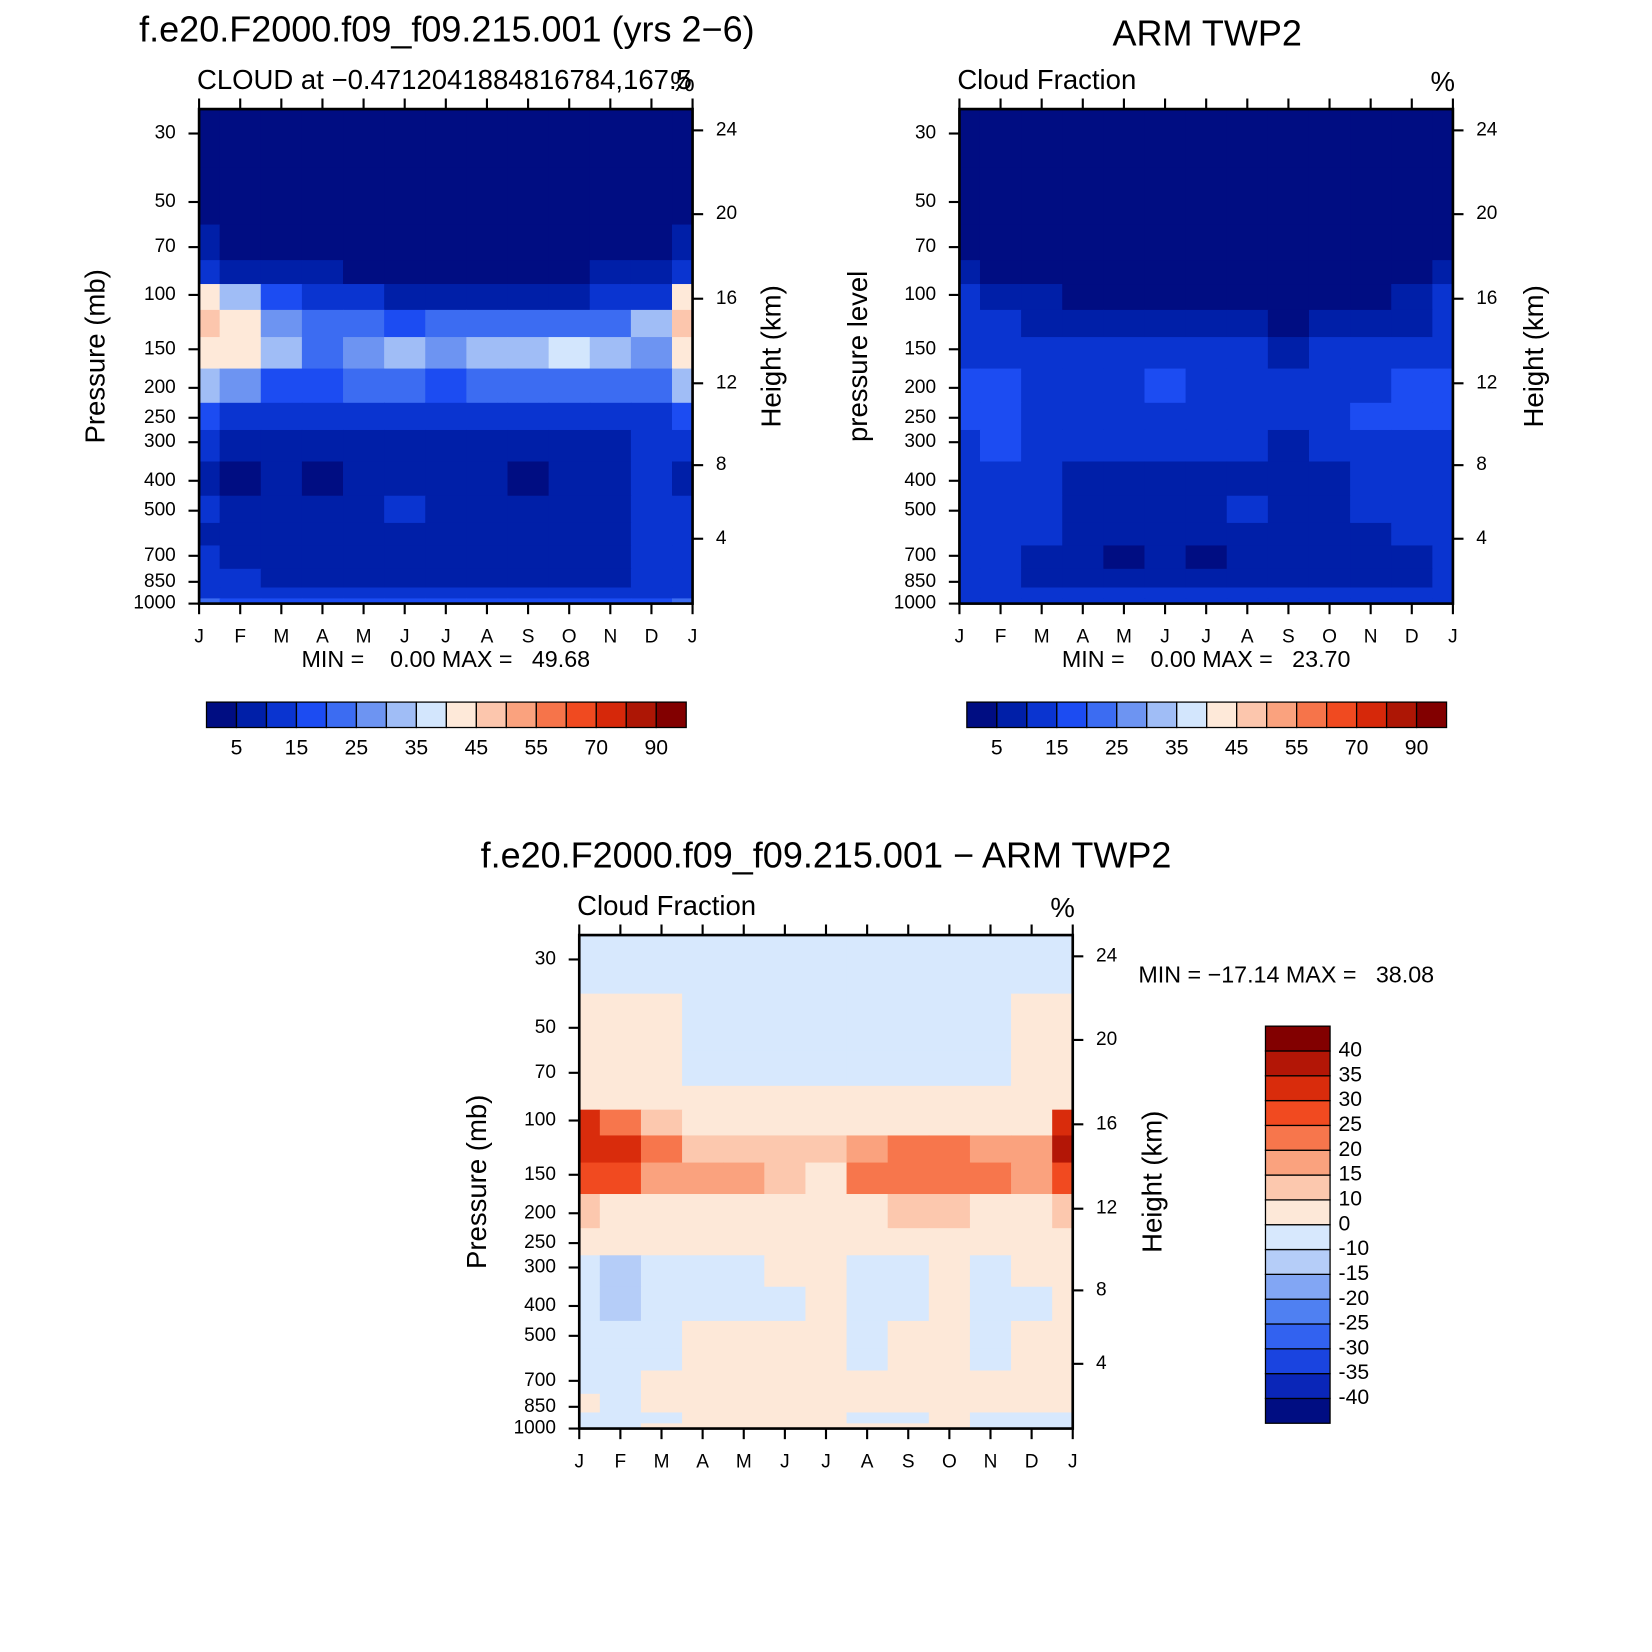  Describe the element at coordinates (540, 1305) in the screenshot. I see `y-tick-label: 400` at that location.